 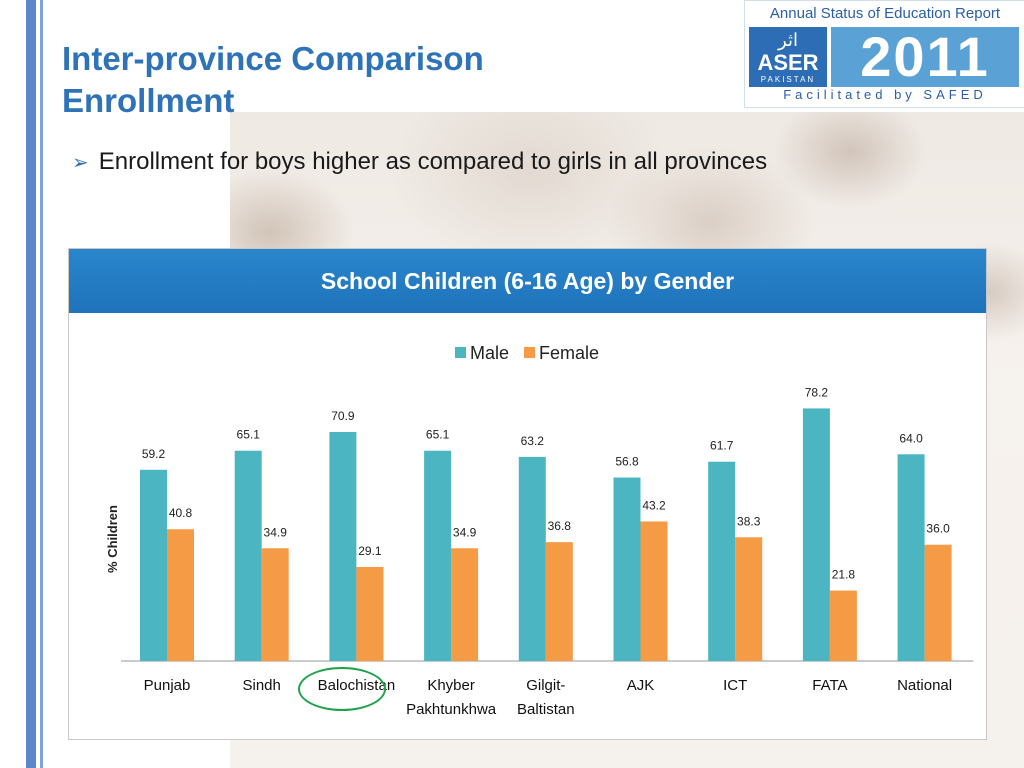 What do you see at coordinates (490, 353) in the screenshot?
I see `legend-label-male: Male` at bounding box center [490, 353].